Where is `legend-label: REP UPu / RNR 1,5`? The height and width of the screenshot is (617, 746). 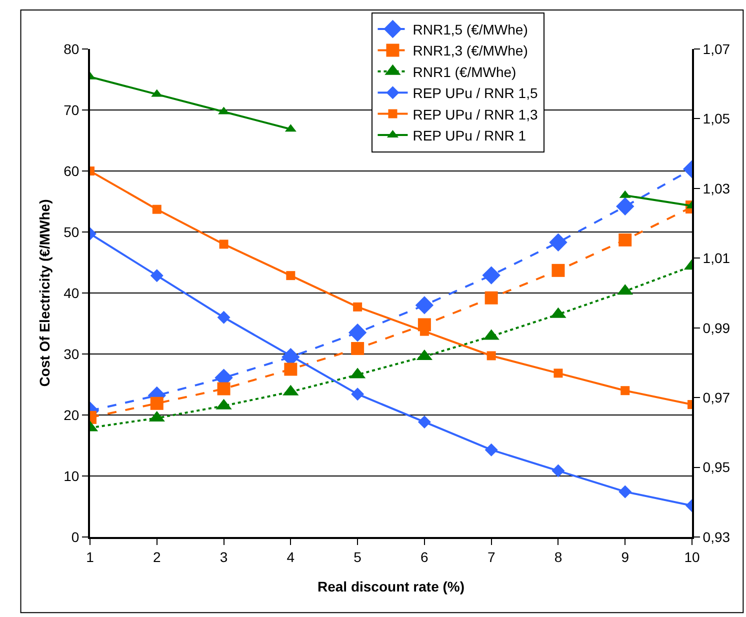
legend-label: REP UPu / RNR 1,5 is located at coordinates (475, 93).